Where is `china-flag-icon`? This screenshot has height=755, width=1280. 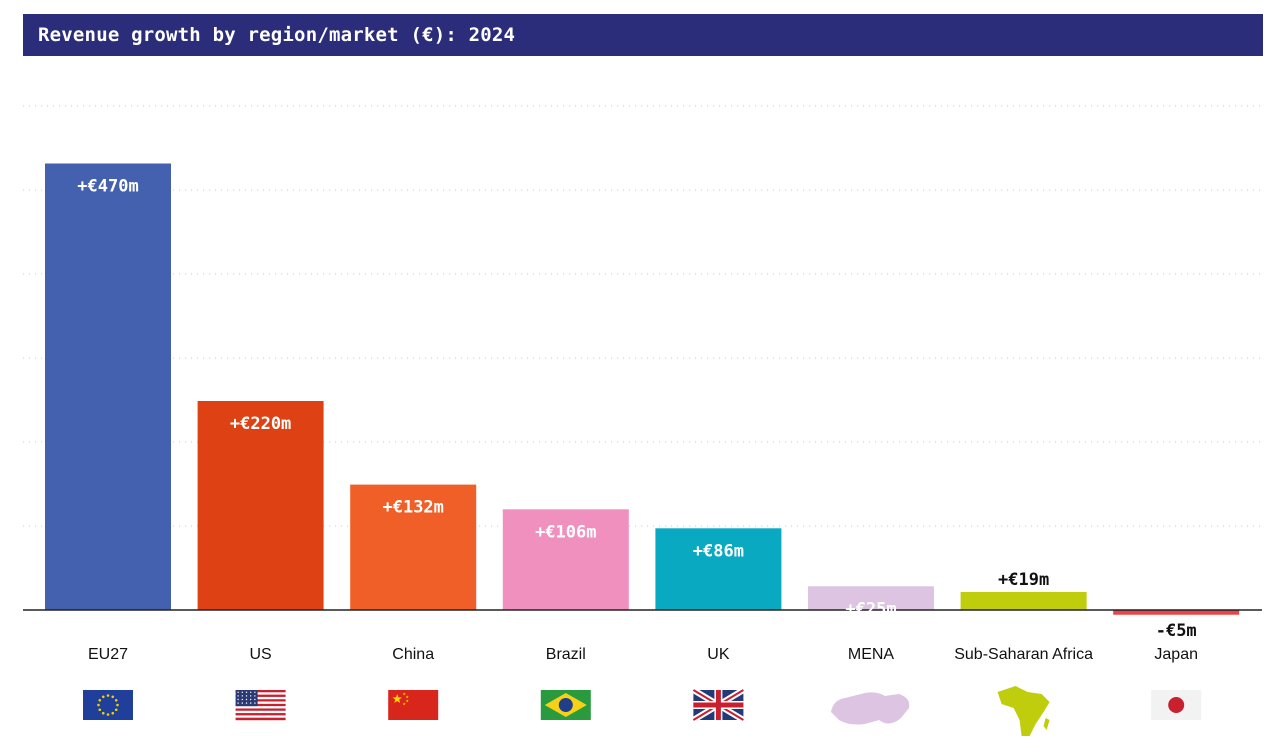
china-flag-icon is located at coordinates (413, 705).